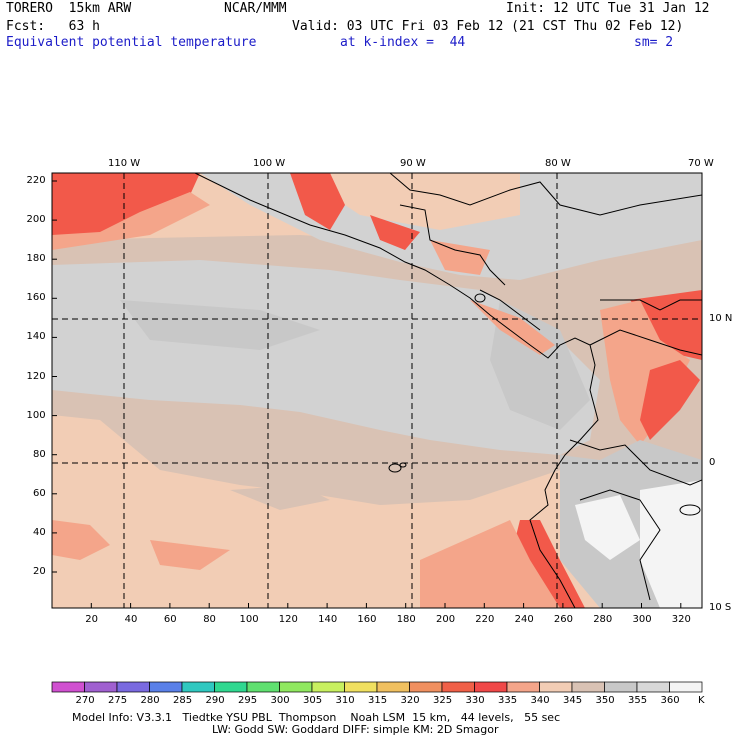  Describe the element at coordinates (248, 700) in the screenshot. I see `legend-label: 295` at that location.